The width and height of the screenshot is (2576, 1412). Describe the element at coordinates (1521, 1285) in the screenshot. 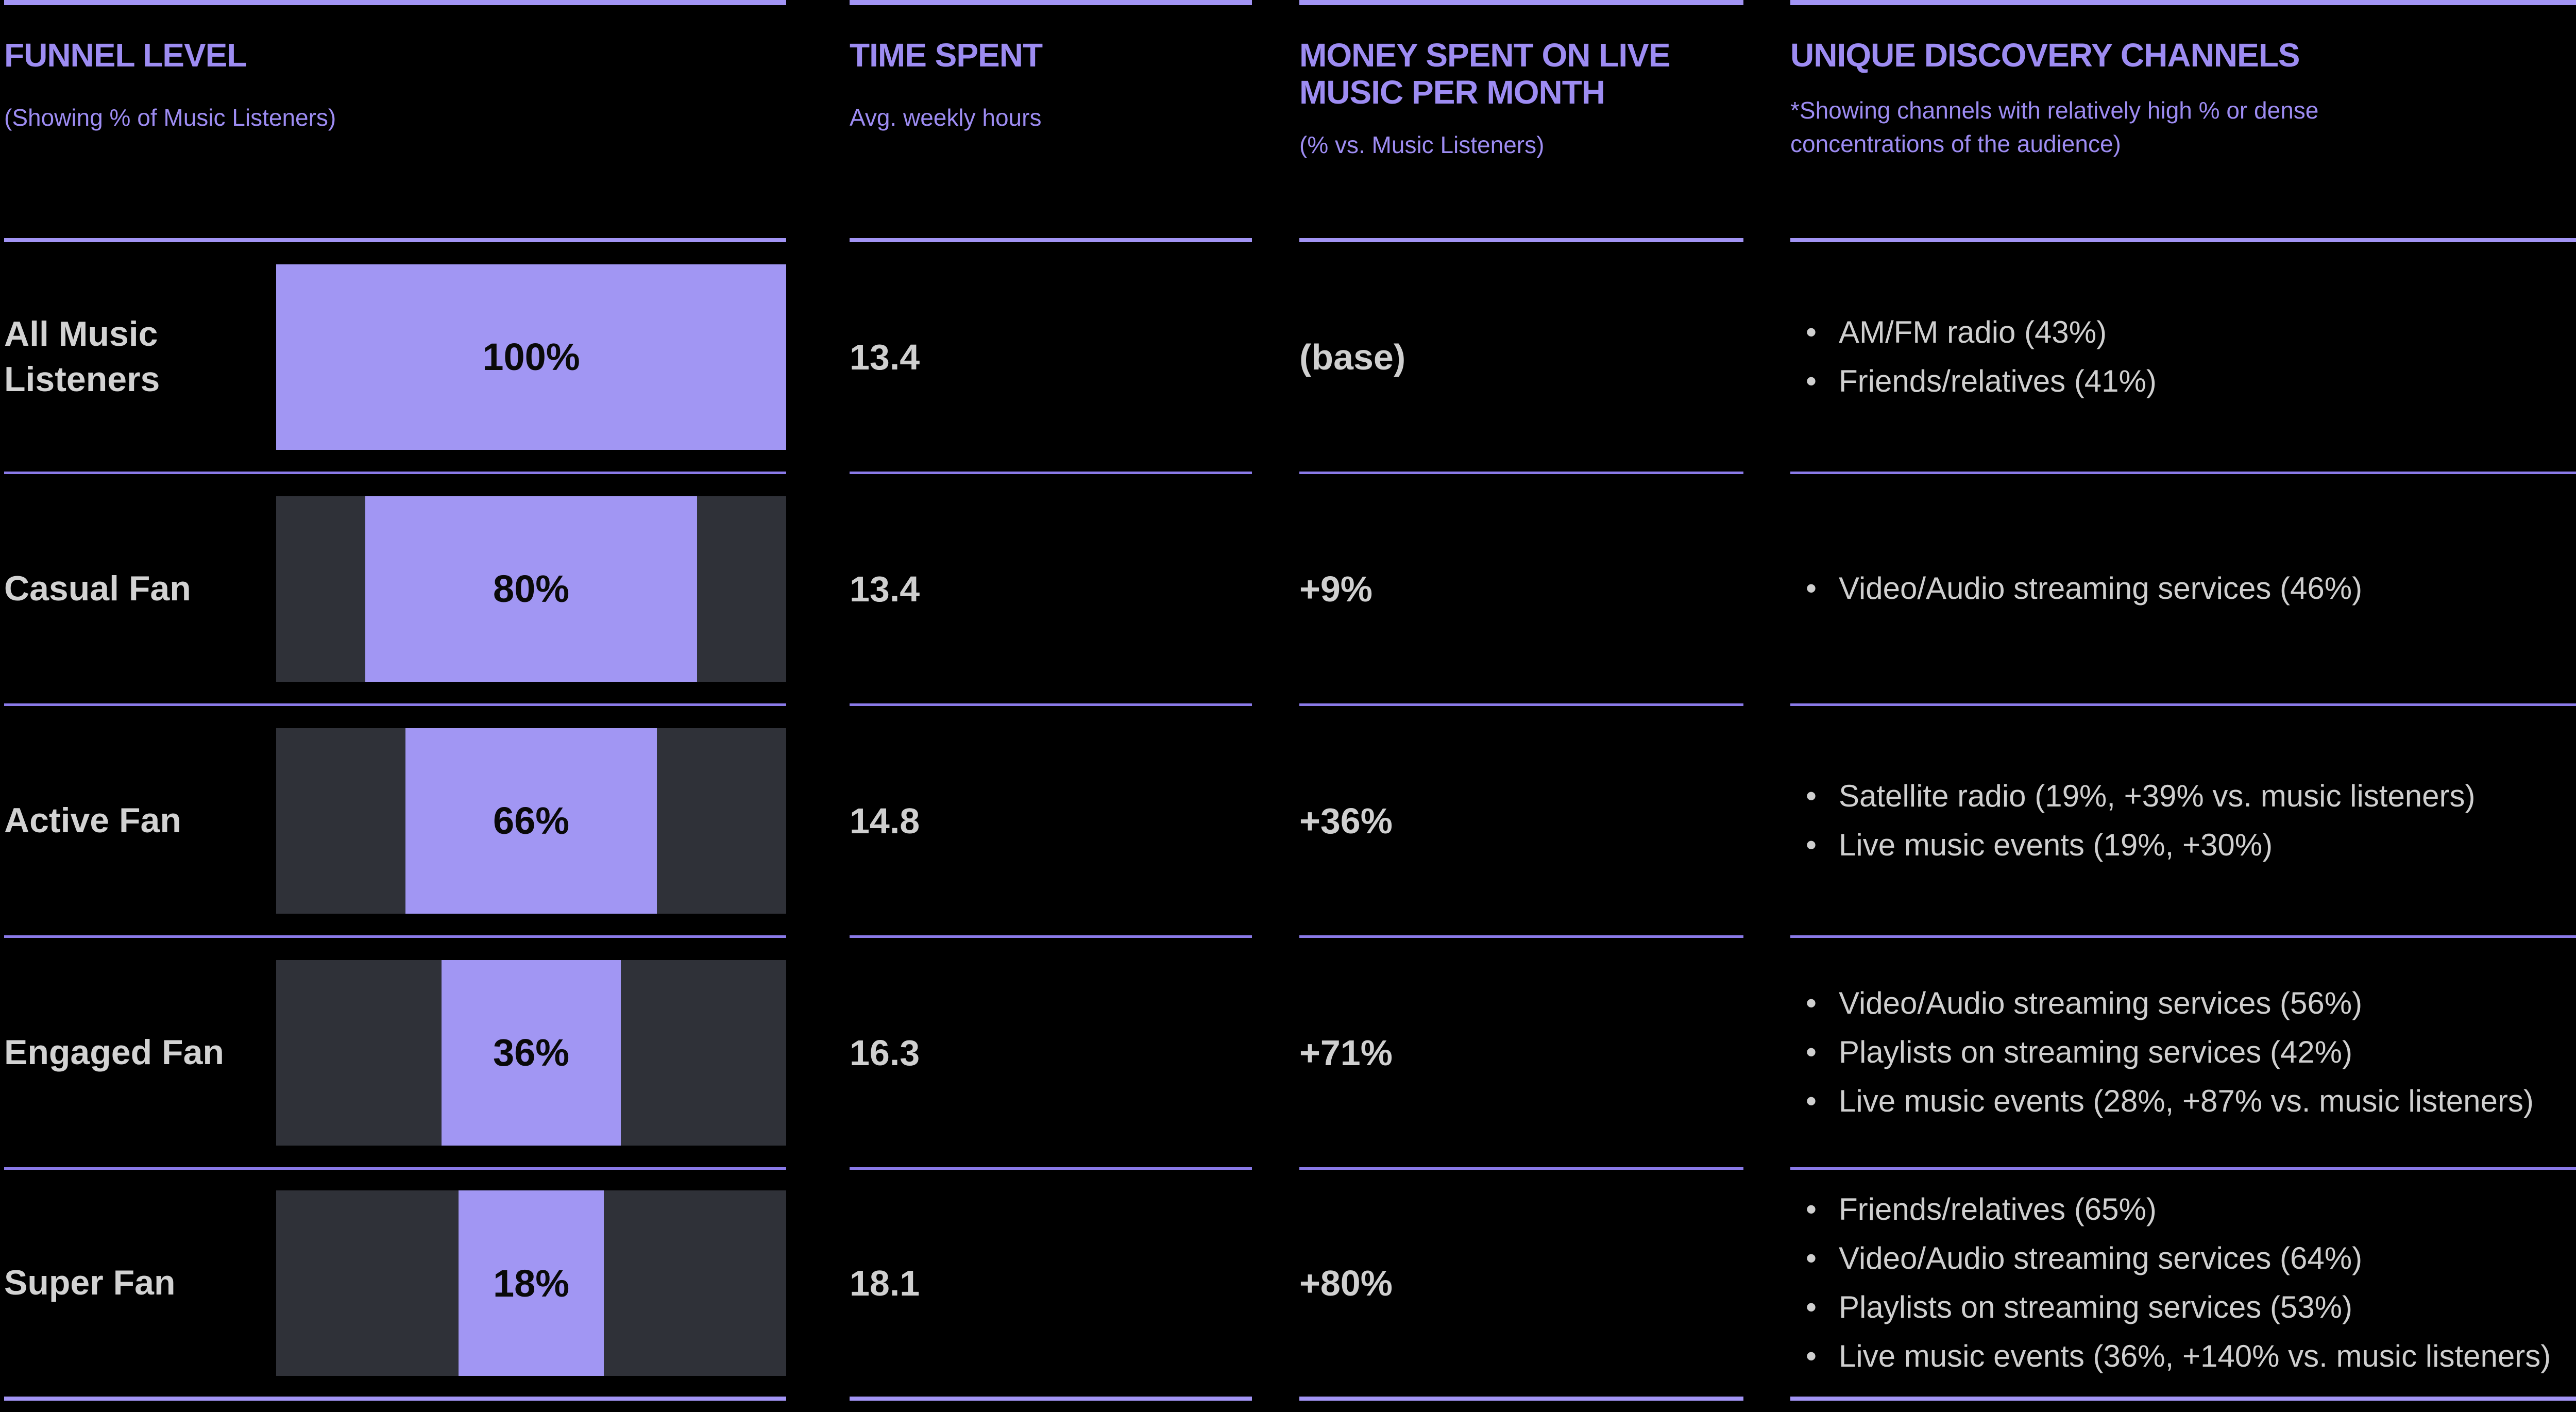

I see `money-cell: +80%` at that location.